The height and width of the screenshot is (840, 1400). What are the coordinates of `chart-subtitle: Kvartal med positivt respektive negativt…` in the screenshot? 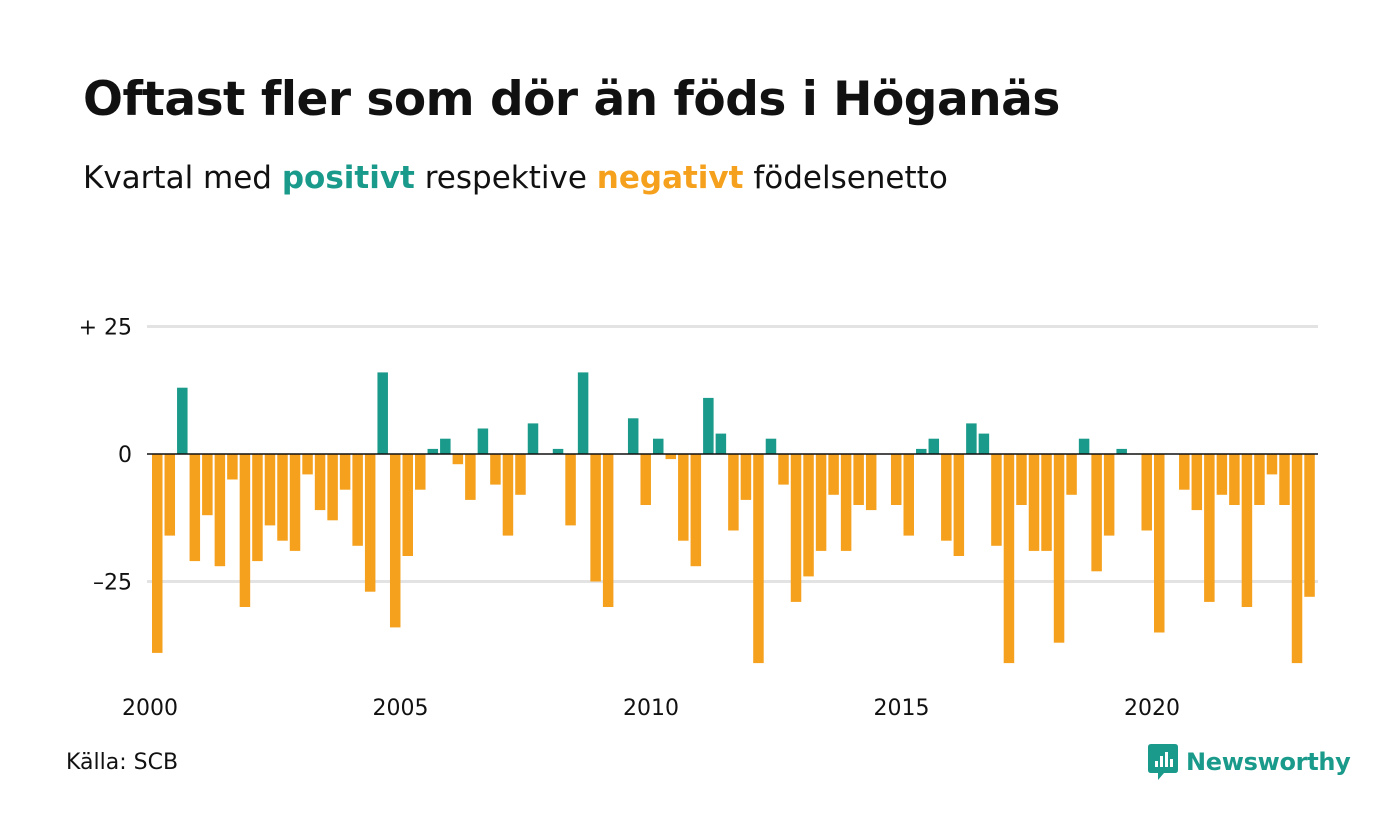 It's located at (515, 178).